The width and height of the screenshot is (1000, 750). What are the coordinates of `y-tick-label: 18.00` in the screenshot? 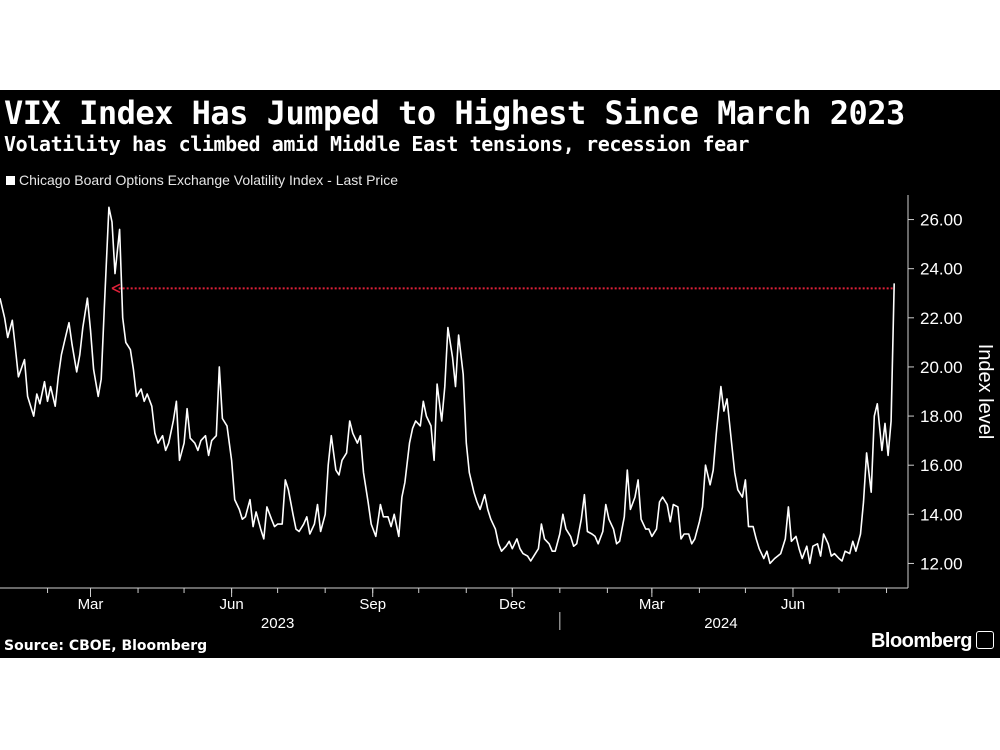 It's located at (941, 416).